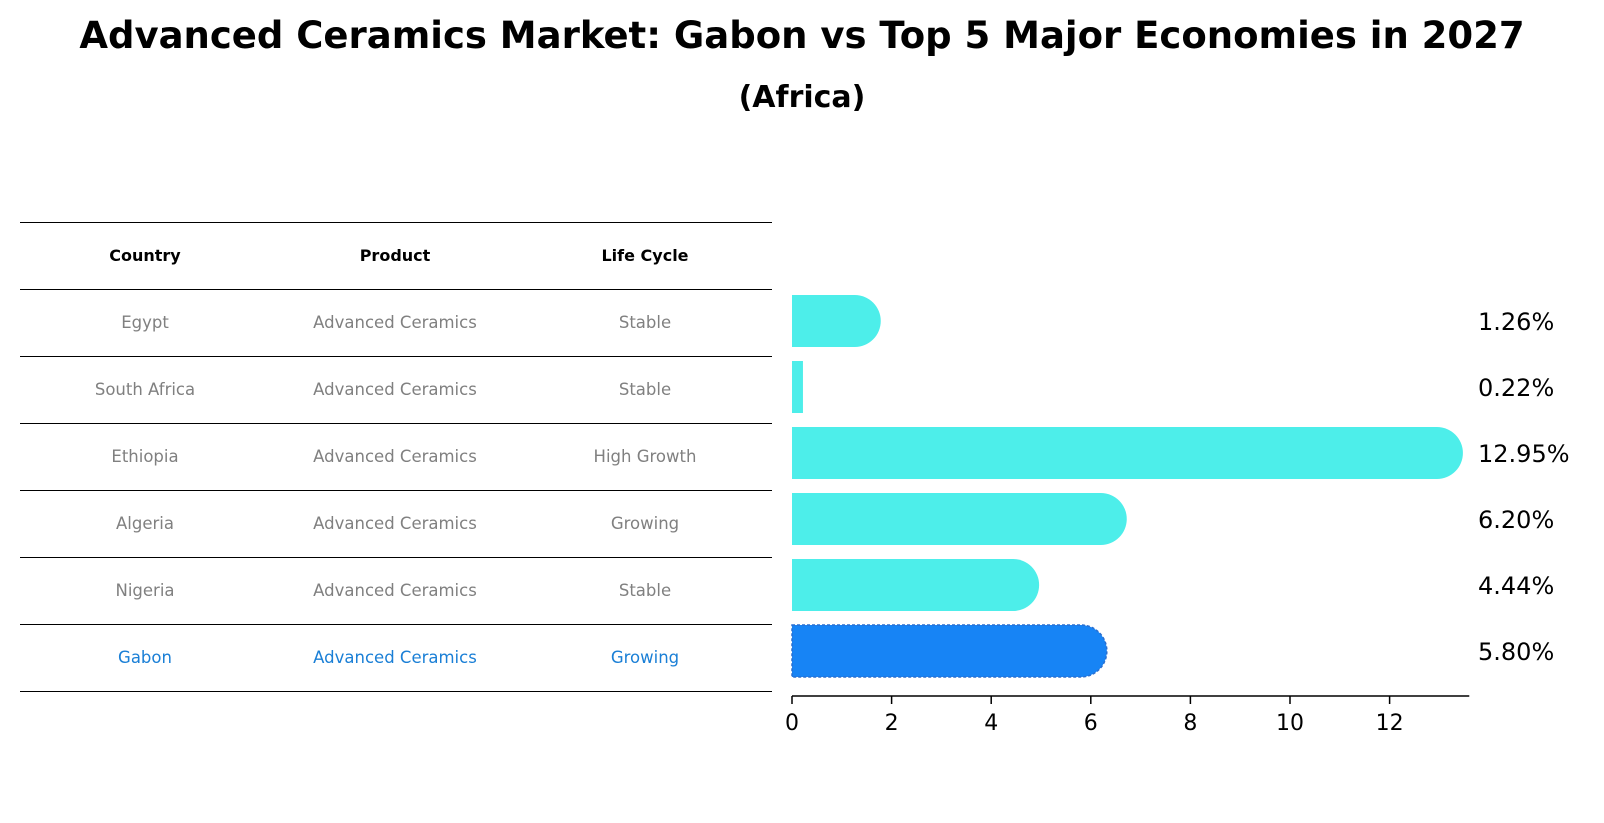  I want to click on value-label: 6.20%, so click(1516, 520).